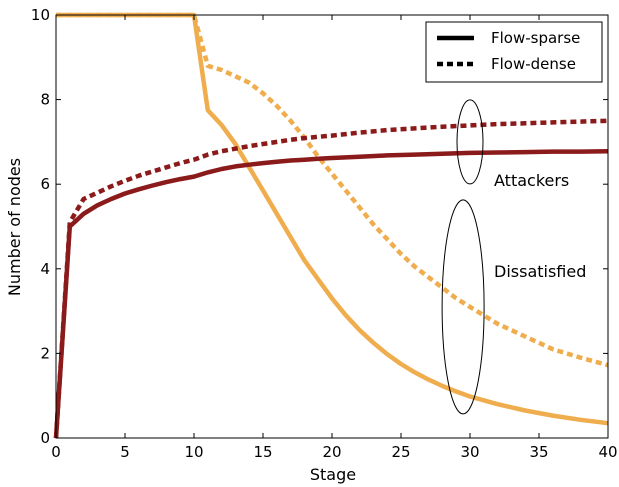  What do you see at coordinates (470, 142) in the screenshot?
I see `ellipse-attackers` at bounding box center [470, 142].